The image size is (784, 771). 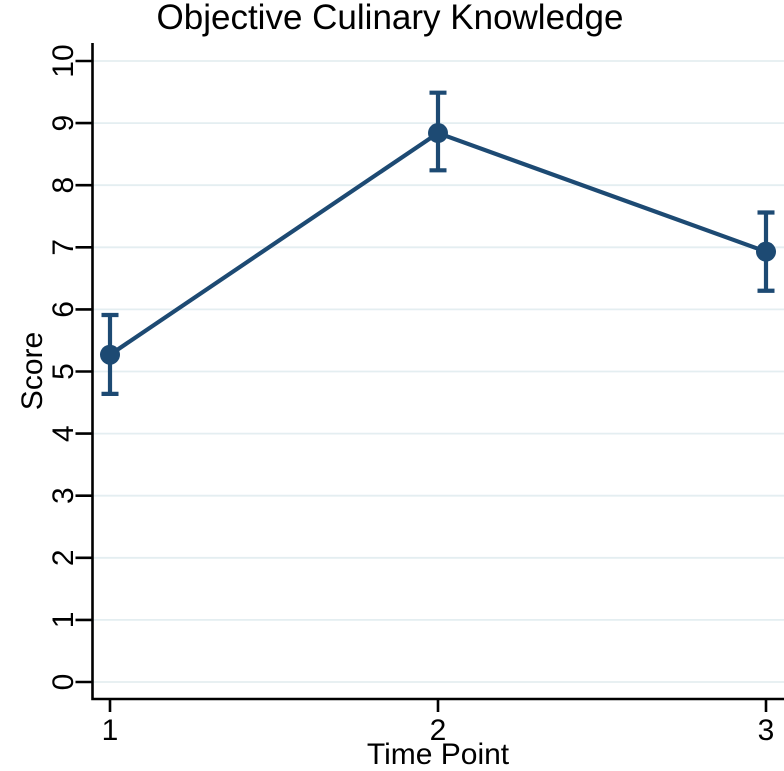 What do you see at coordinates (63, 620) in the screenshot?
I see `y-tick-label: 1` at bounding box center [63, 620].